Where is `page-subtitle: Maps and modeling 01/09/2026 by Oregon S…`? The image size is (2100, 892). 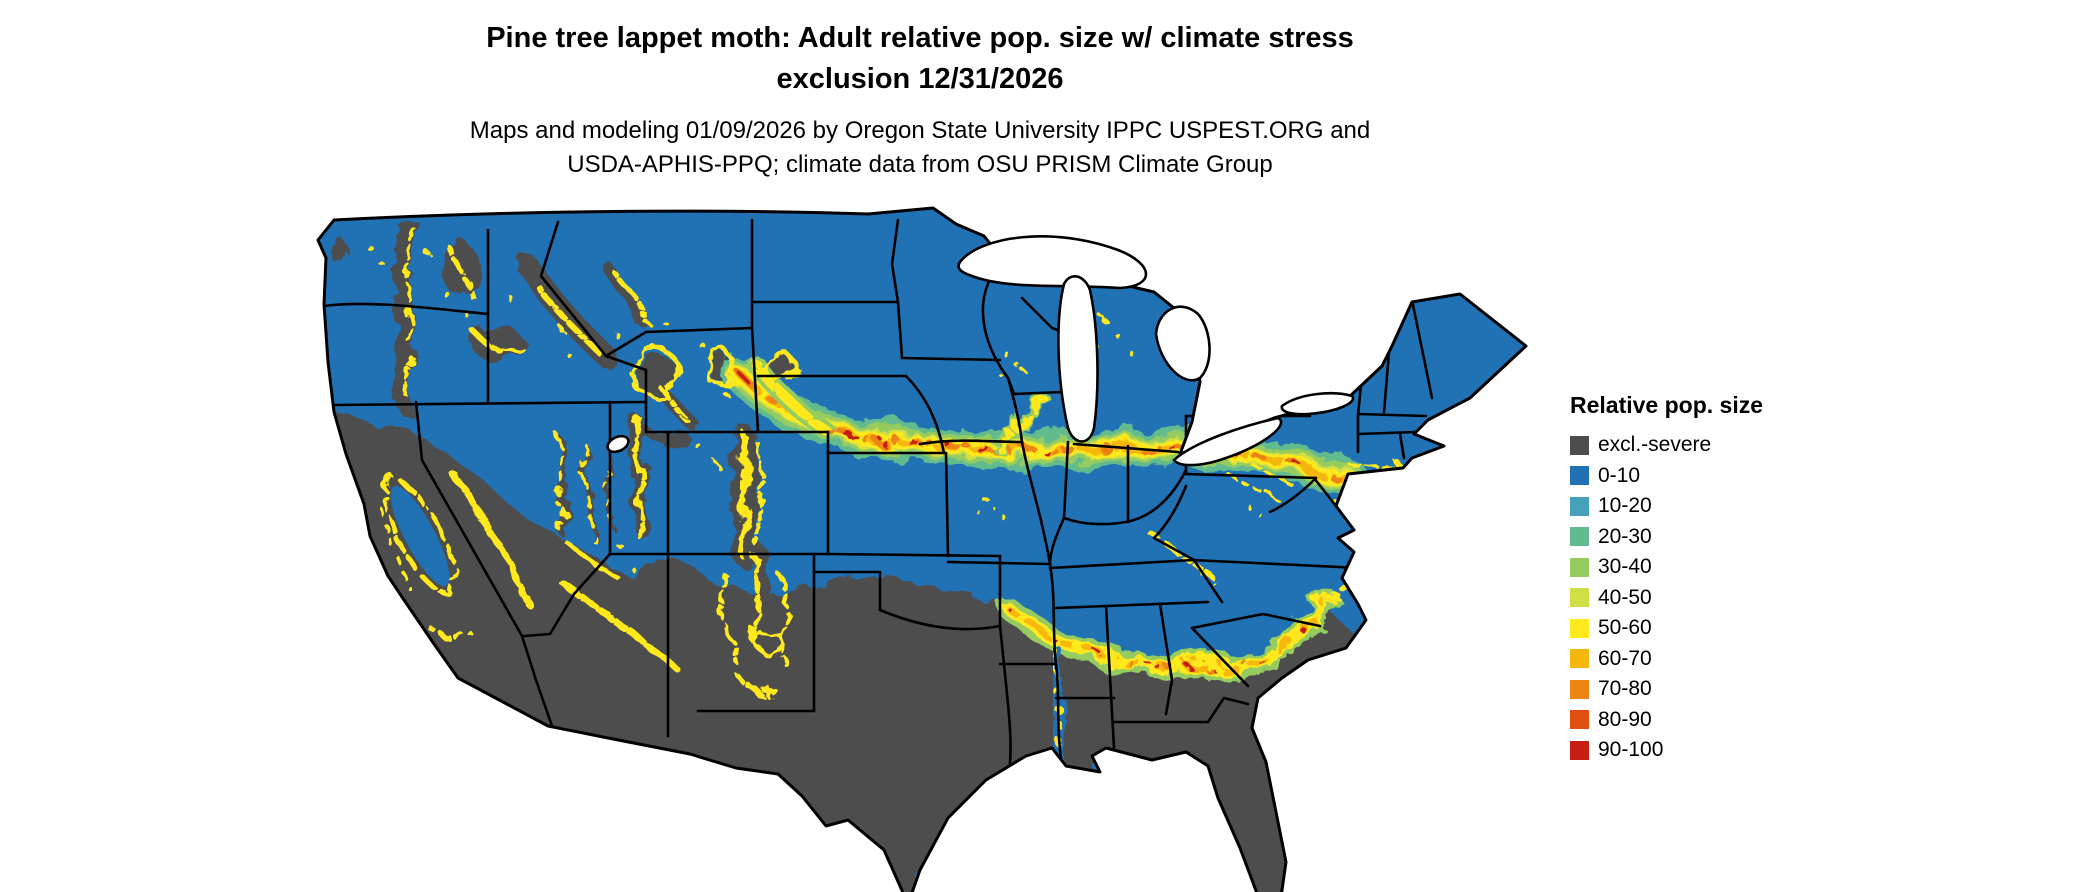
page-subtitle: Maps and modeling 01/09/2026 by Oregon S… is located at coordinates (920, 148).